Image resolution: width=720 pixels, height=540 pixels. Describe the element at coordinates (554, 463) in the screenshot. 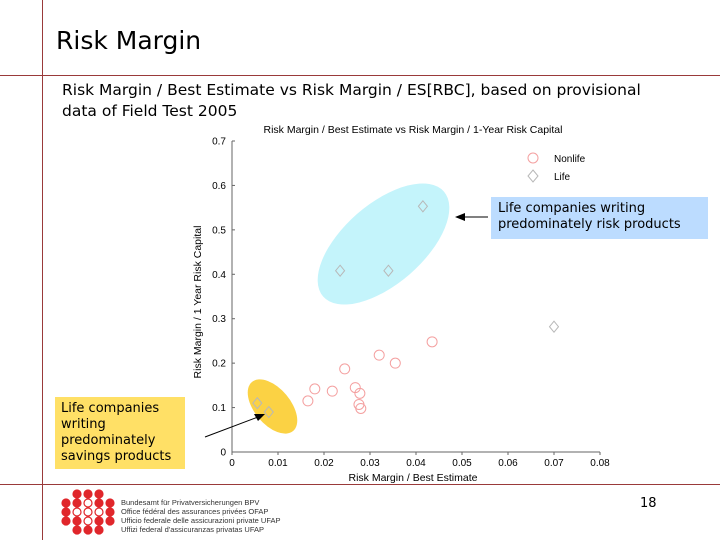

I see `x-tick-label: 0.07` at that location.